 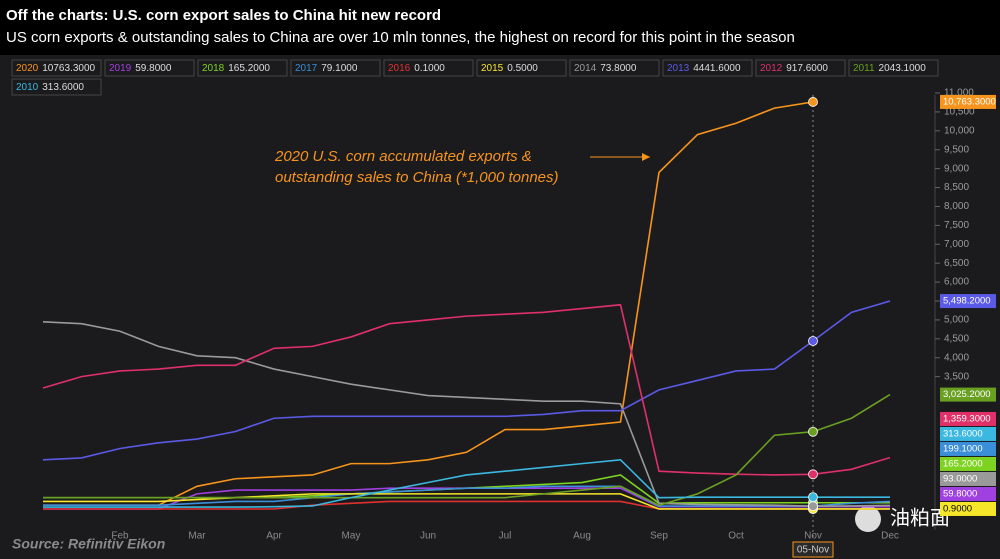 What do you see at coordinates (68, 68) in the screenshot?
I see `legend-value: 10763.3000` at bounding box center [68, 68].